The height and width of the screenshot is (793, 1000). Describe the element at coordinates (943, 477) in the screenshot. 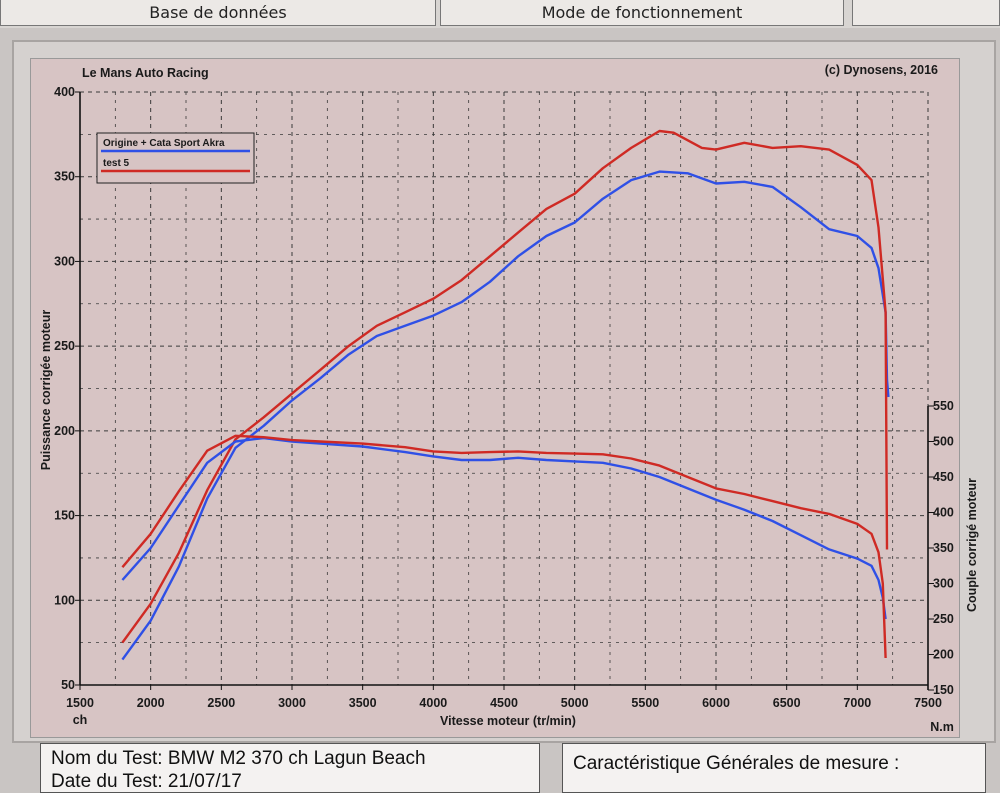

I see `y2-tick-label: 450` at that location.